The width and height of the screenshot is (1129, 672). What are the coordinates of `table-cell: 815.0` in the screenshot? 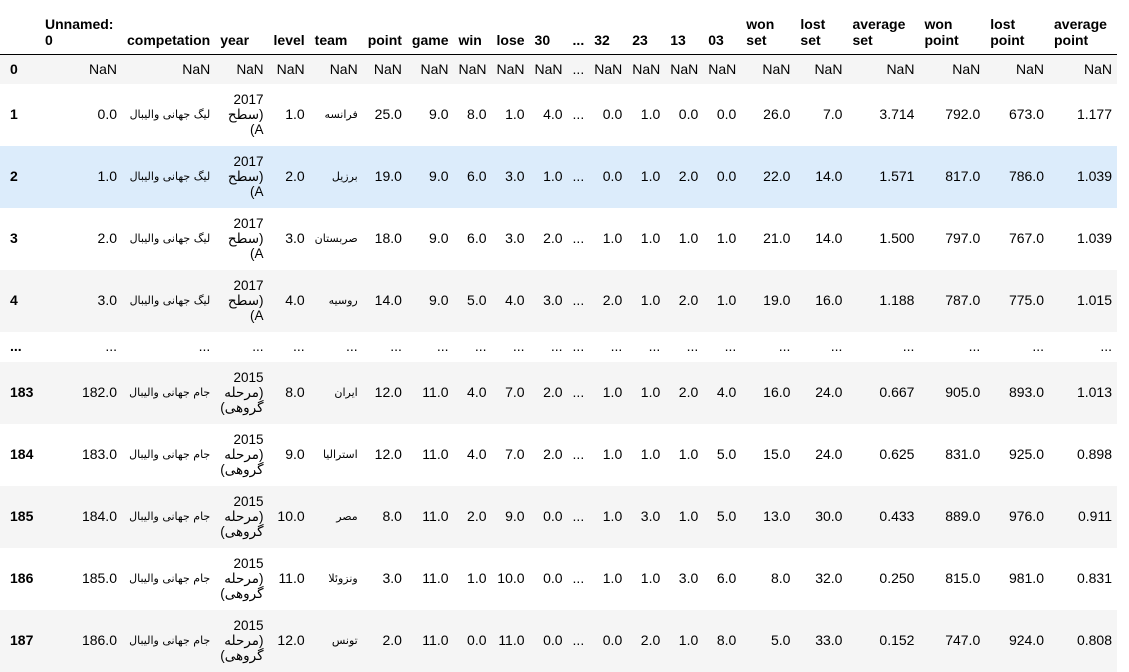 It's located at (963, 578).